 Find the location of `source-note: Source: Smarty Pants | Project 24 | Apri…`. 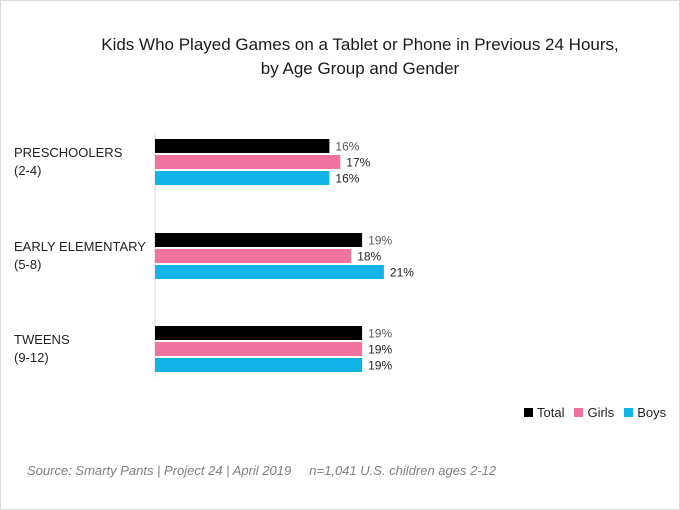

source-note: Source: Smarty Pants | Project 24 | Apri… is located at coordinates (262, 470).